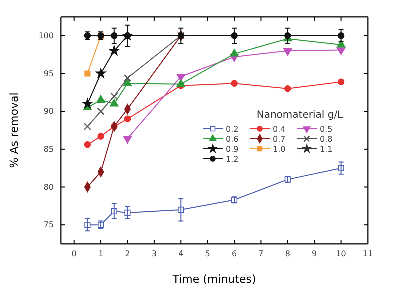 This screenshot has height=297, width=401. Describe the element at coordinates (154, 254) in the screenshot. I see `x-tick-label: 3` at that location.